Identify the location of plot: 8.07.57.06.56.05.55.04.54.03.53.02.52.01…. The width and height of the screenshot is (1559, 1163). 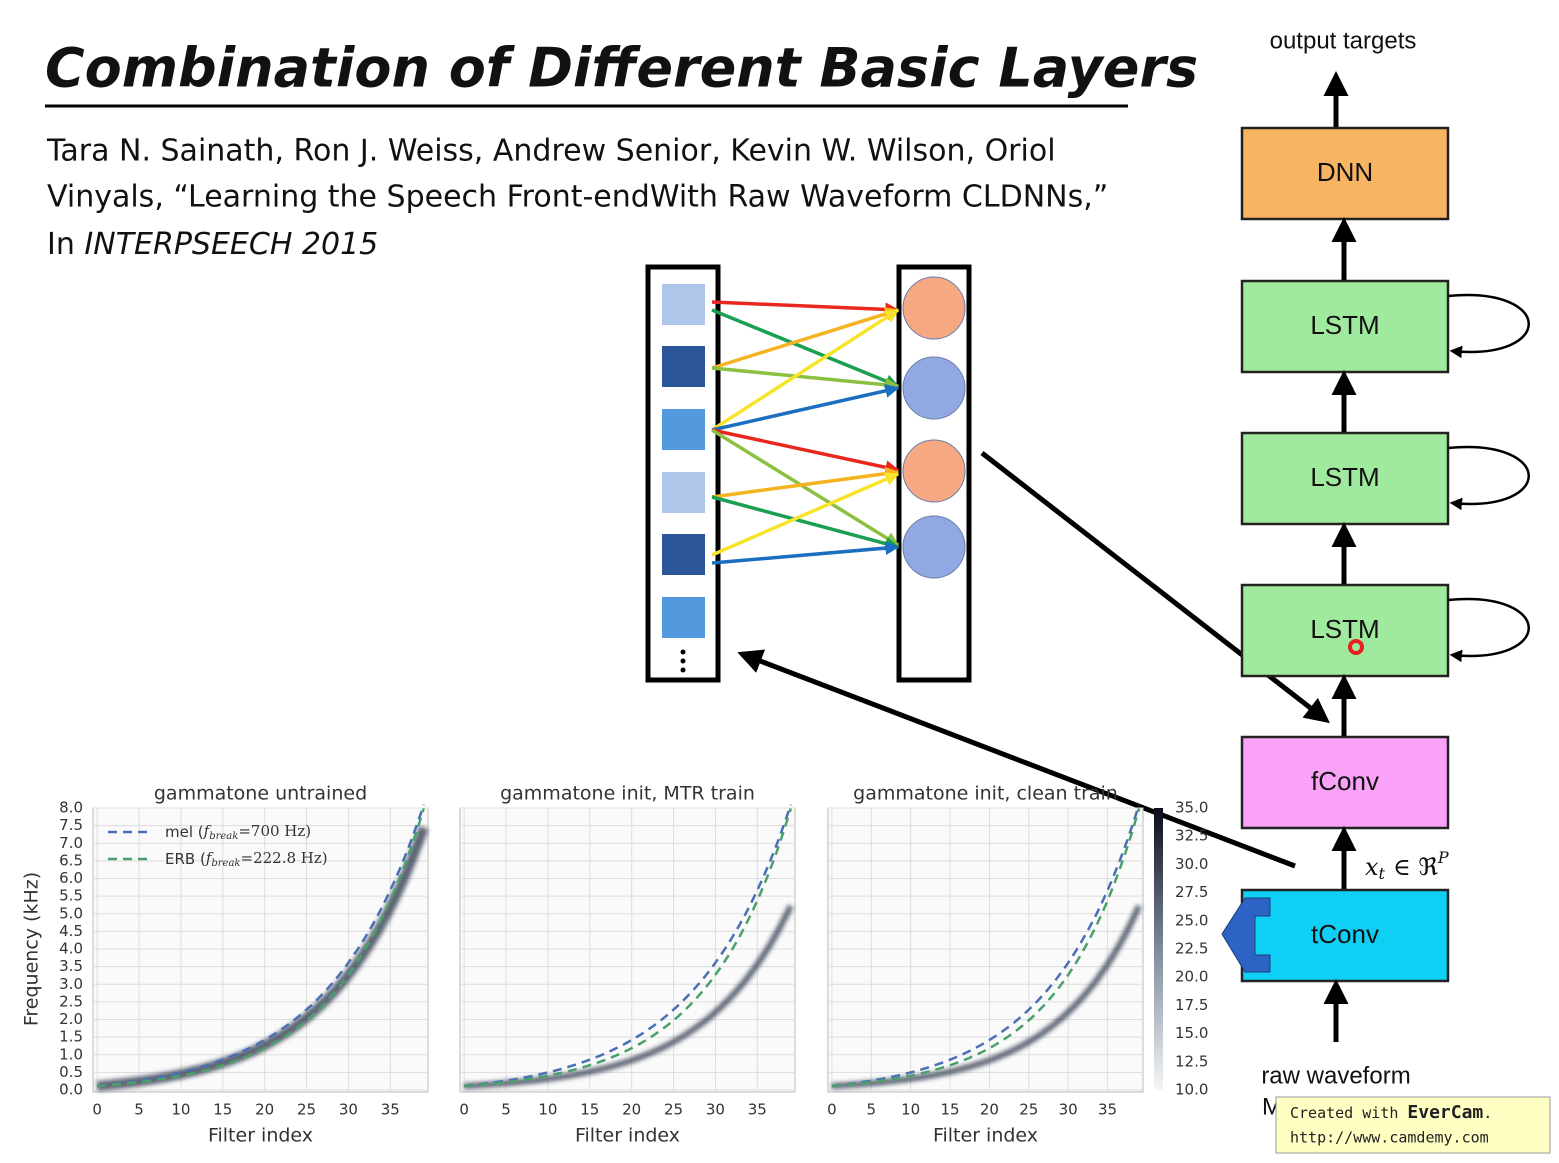
(244, 965).